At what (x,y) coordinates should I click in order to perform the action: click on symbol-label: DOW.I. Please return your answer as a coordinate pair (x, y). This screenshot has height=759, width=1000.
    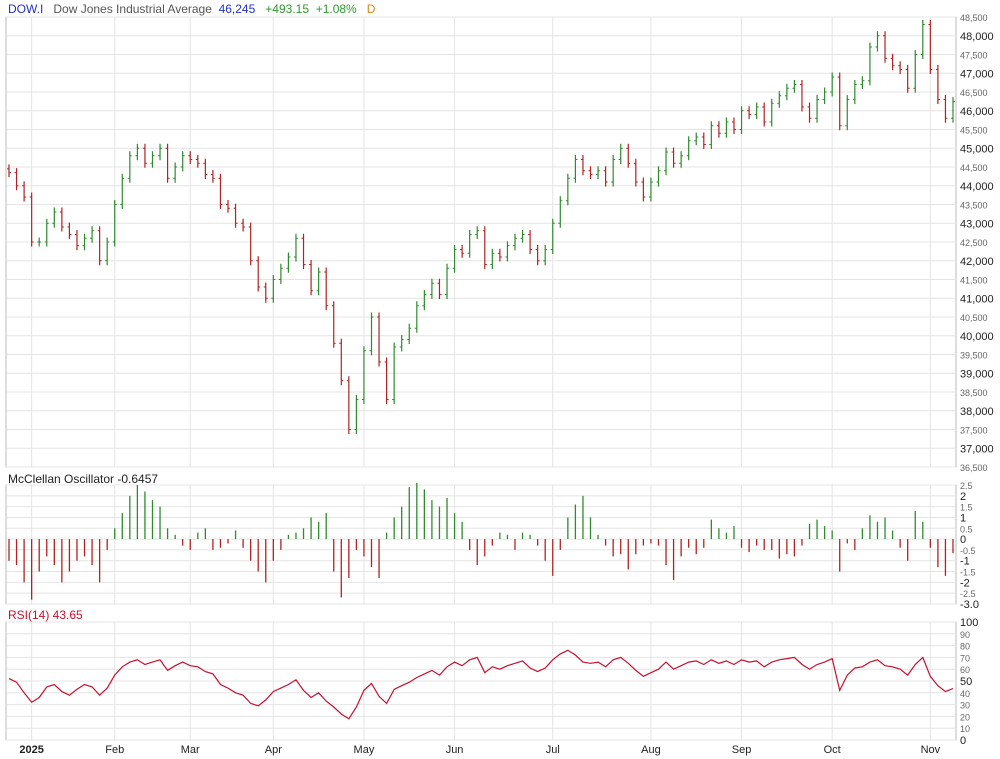
    Looking at the image, I should click on (26, 9).